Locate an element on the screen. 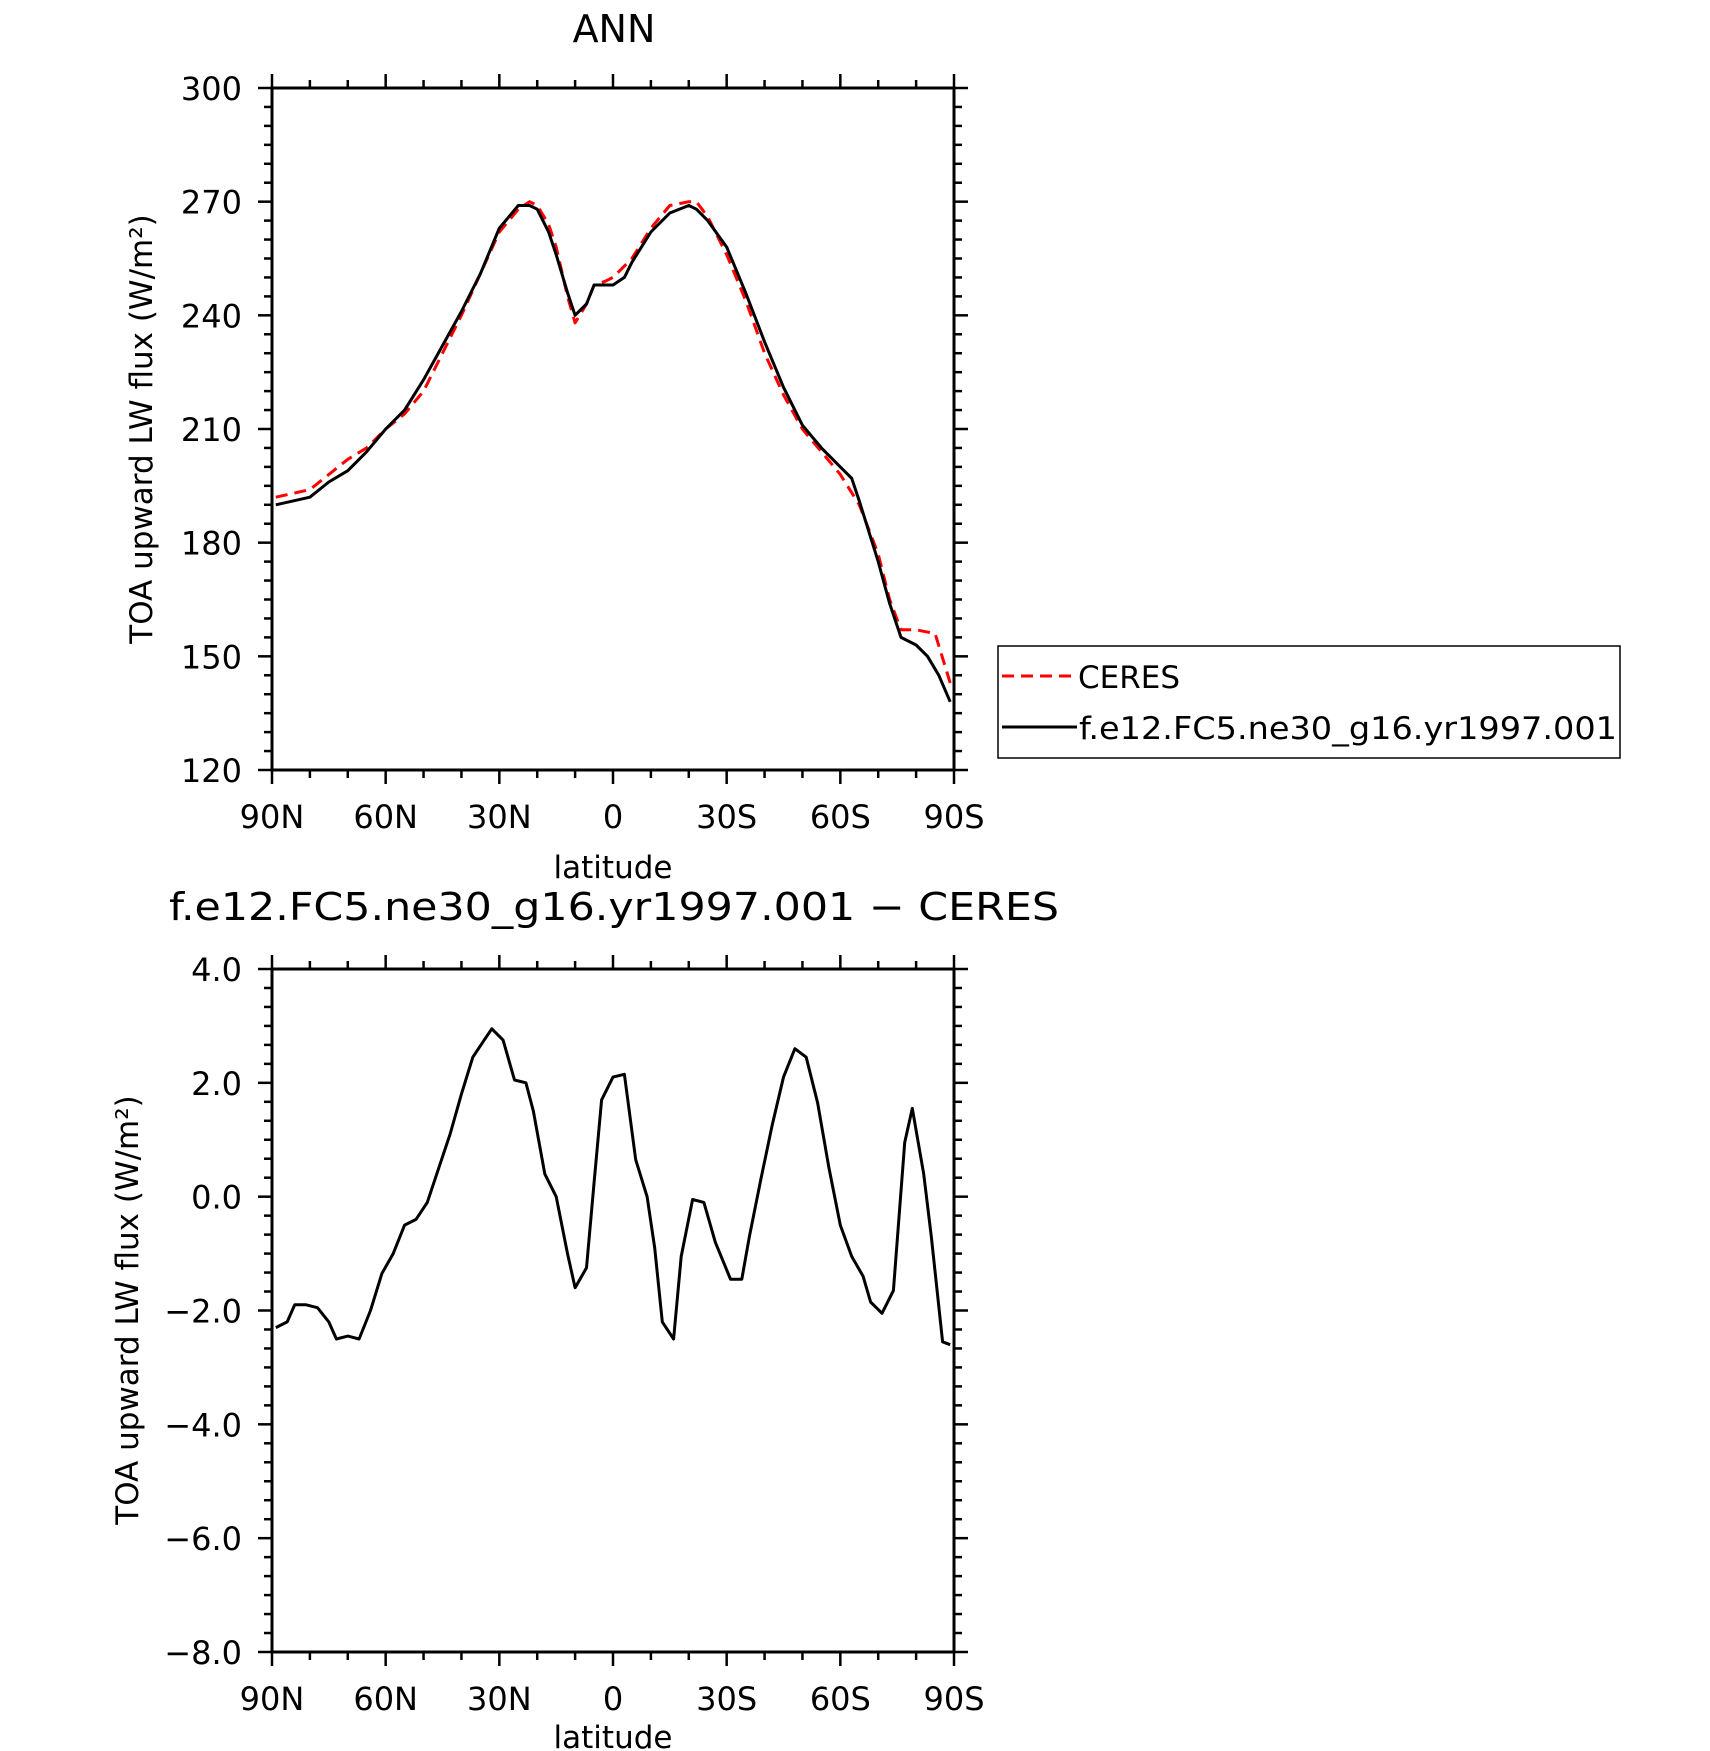 The height and width of the screenshot is (1751, 1710). legend-label-model: f.e12.FC5.ne30_g16.yr1997.001 is located at coordinates (1348, 729).